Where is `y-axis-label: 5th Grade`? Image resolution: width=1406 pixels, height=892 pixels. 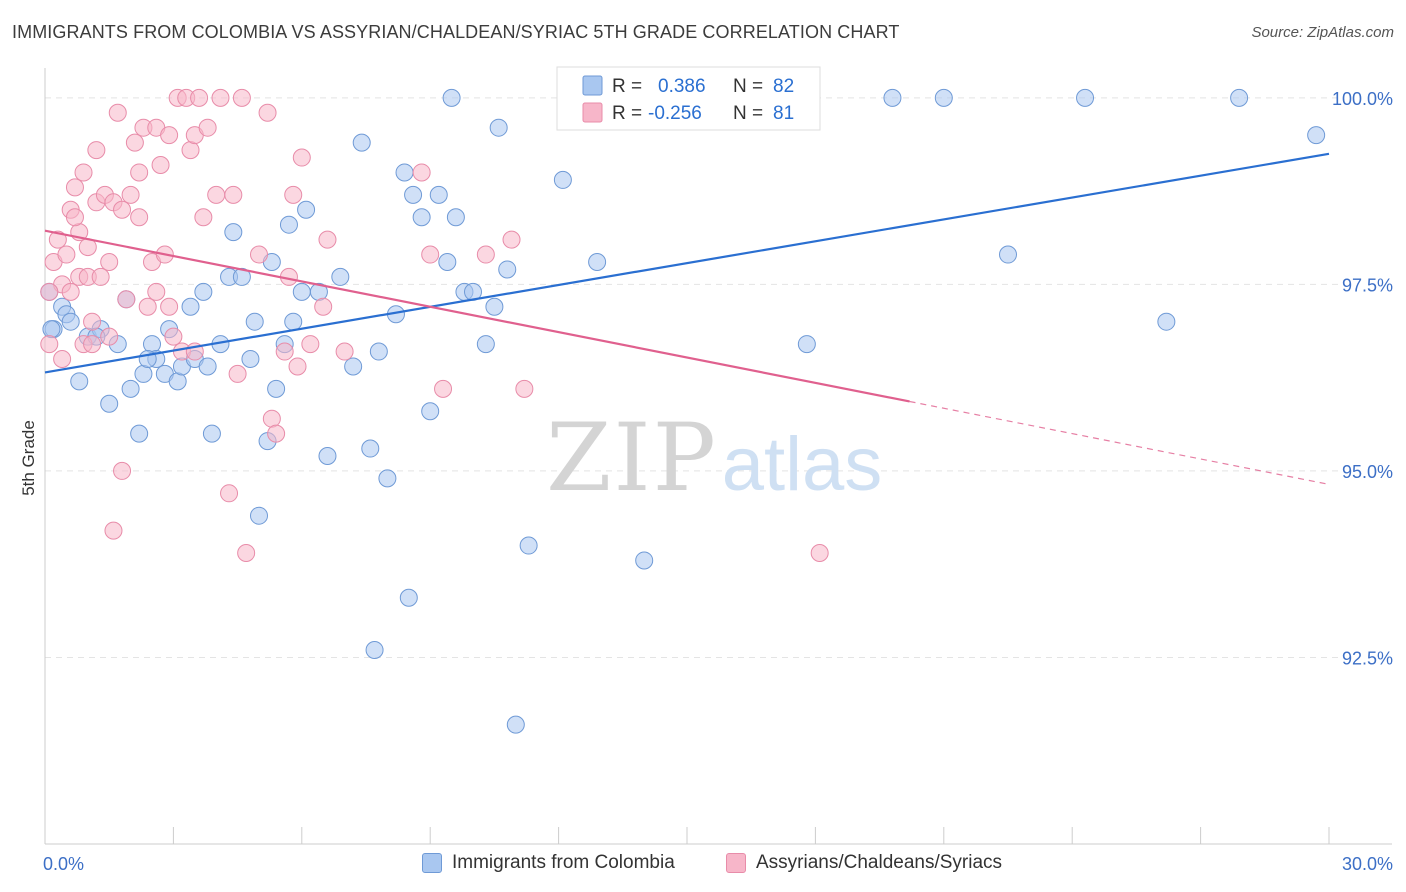 y-axis-label: 5th Grade is located at coordinates (28, 458).